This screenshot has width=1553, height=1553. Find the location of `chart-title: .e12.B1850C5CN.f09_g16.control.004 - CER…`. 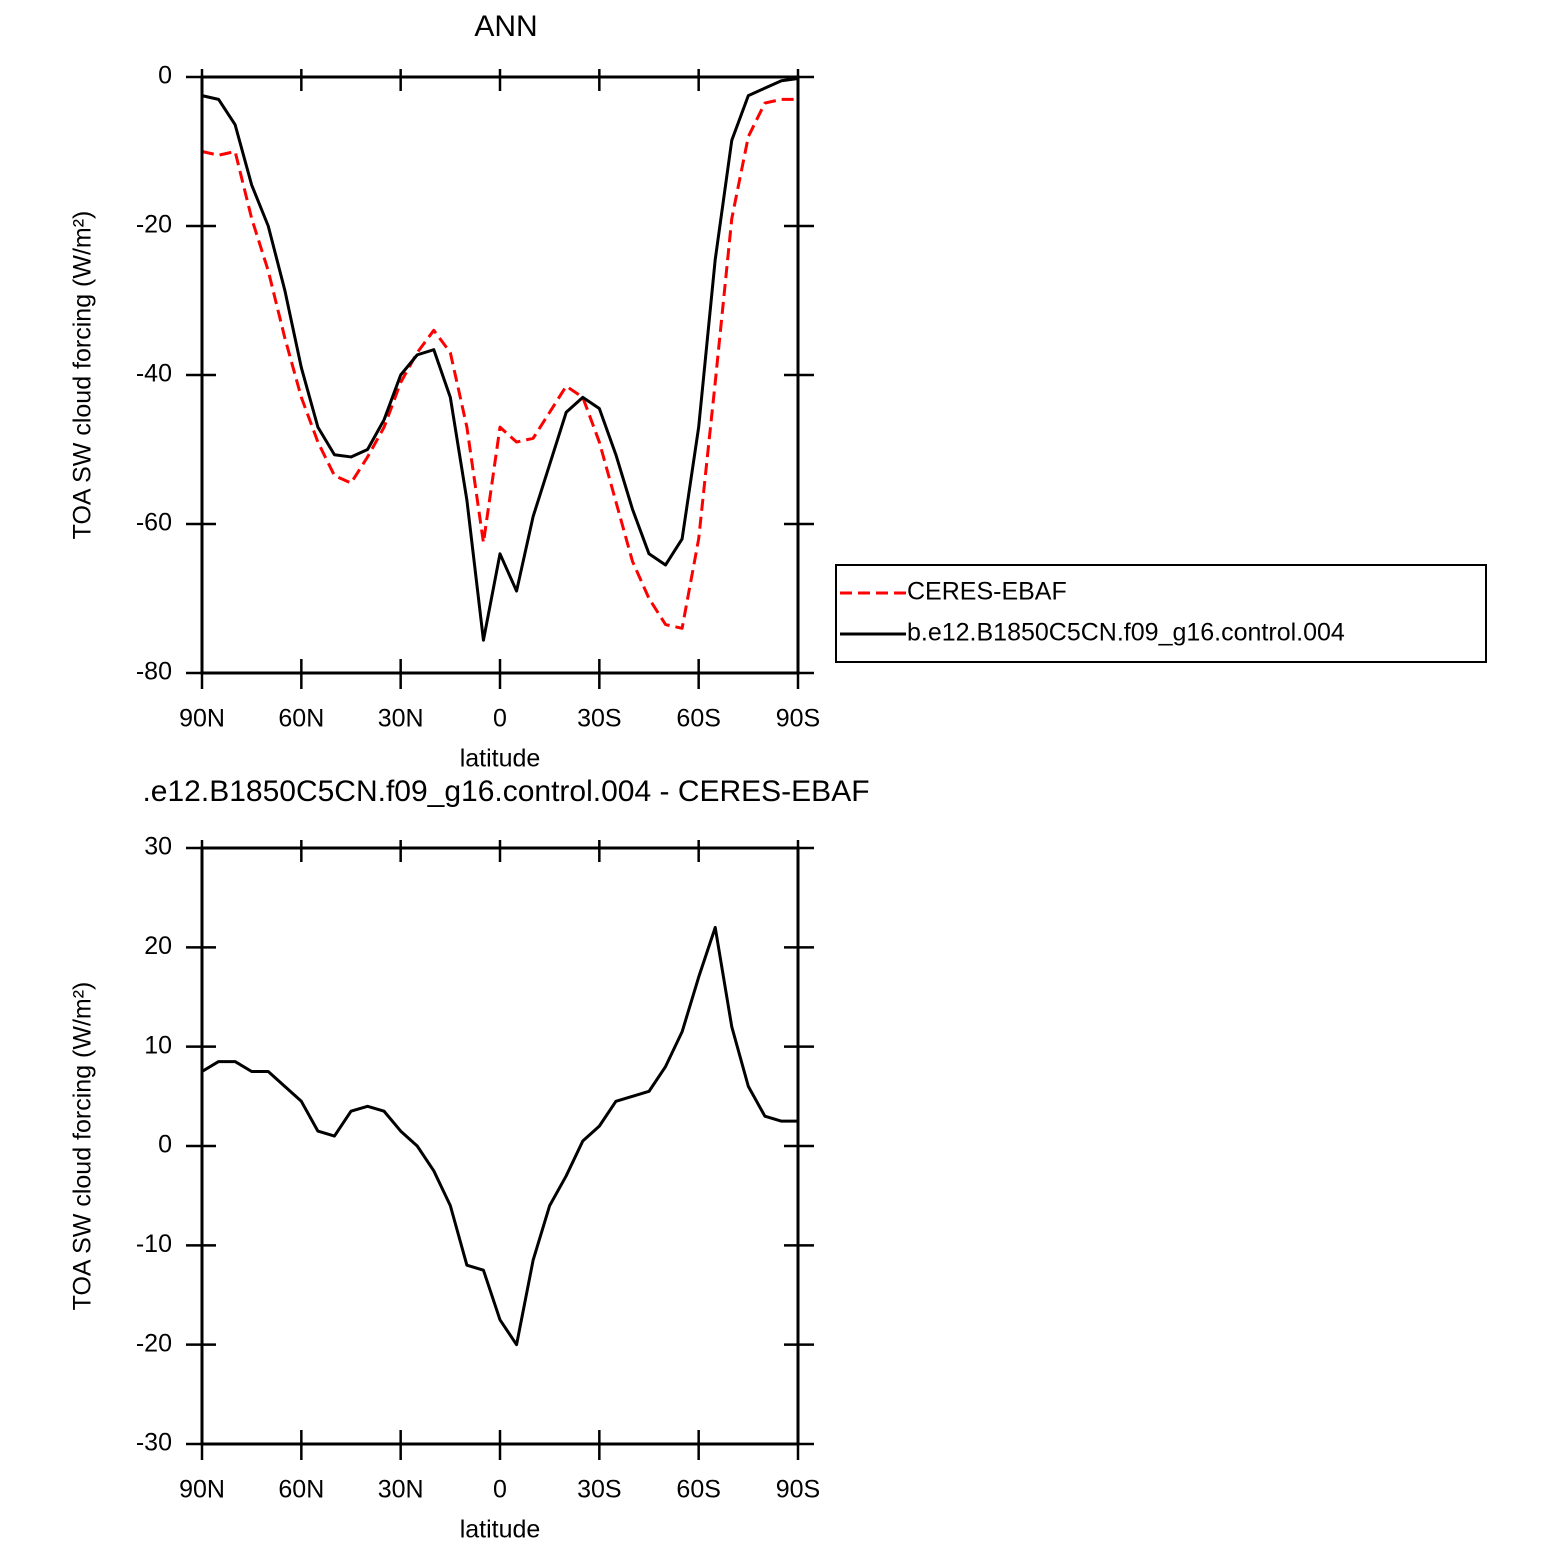

chart-title: .e12.B1850C5CN.f09_g16.control.004 - CER… is located at coordinates (505, 791).